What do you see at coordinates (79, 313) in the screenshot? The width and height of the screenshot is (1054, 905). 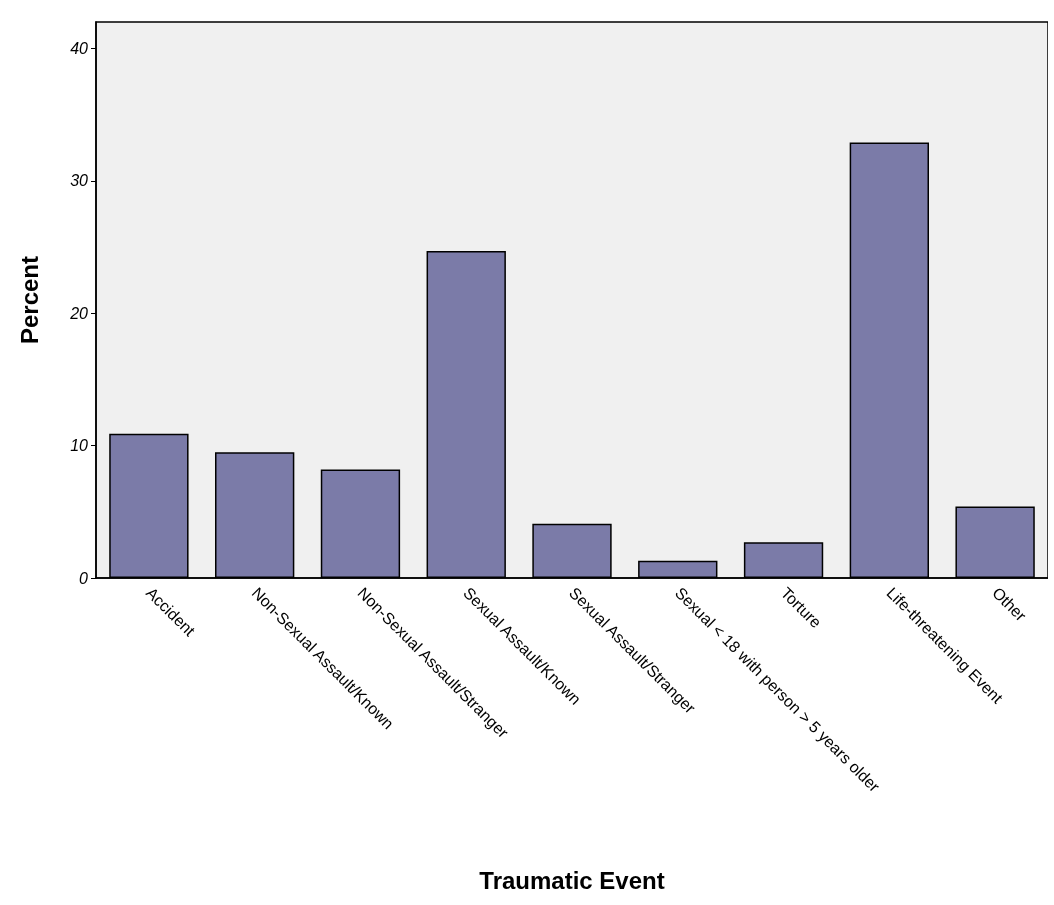 I see `y-tick-label: 20` at bounding box center [79, 313].